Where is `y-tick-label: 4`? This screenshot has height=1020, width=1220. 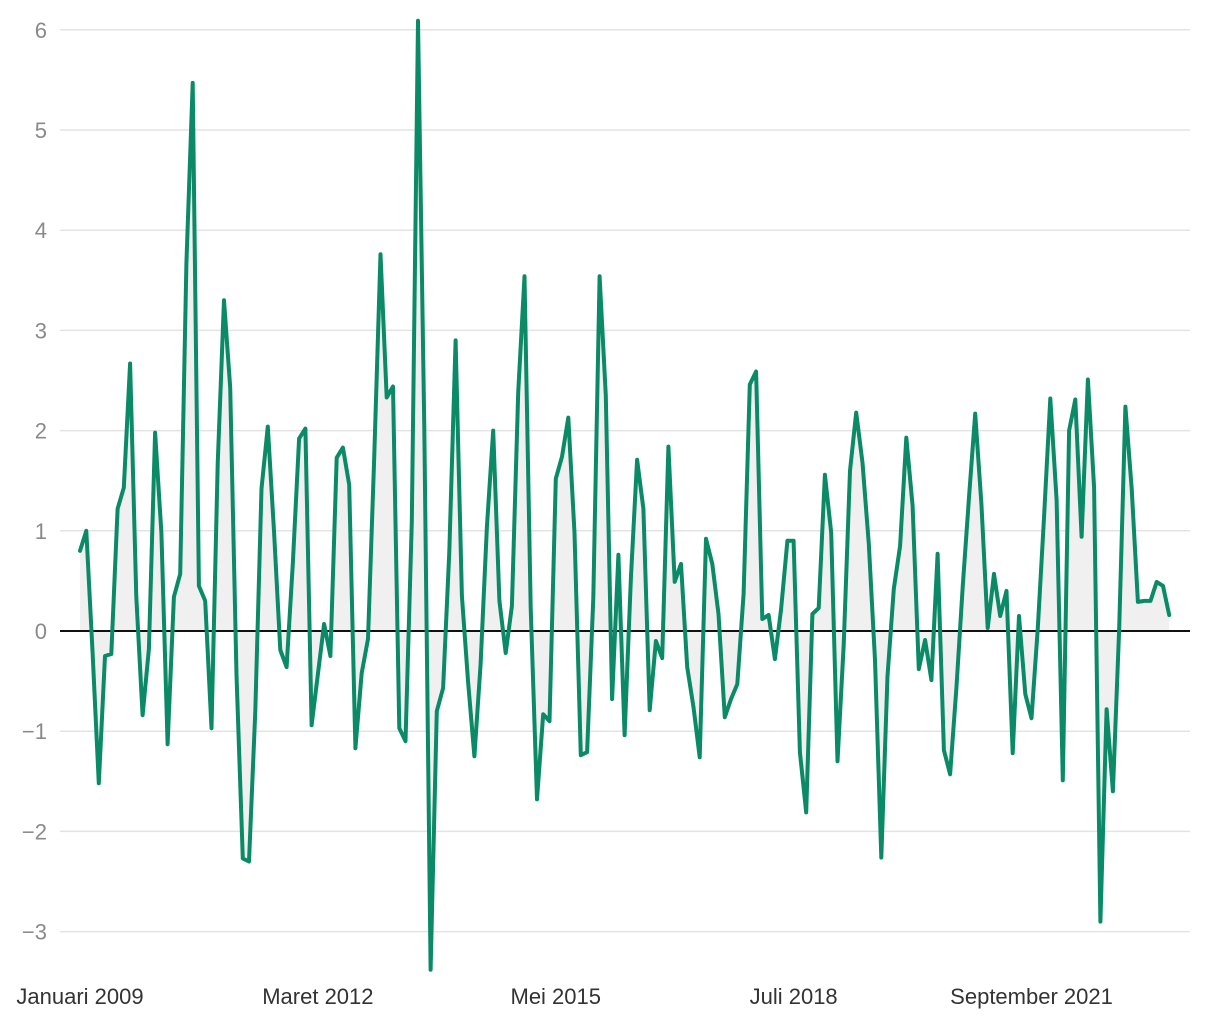
y-tick-label: 4 is located at coordinates (41, 230).